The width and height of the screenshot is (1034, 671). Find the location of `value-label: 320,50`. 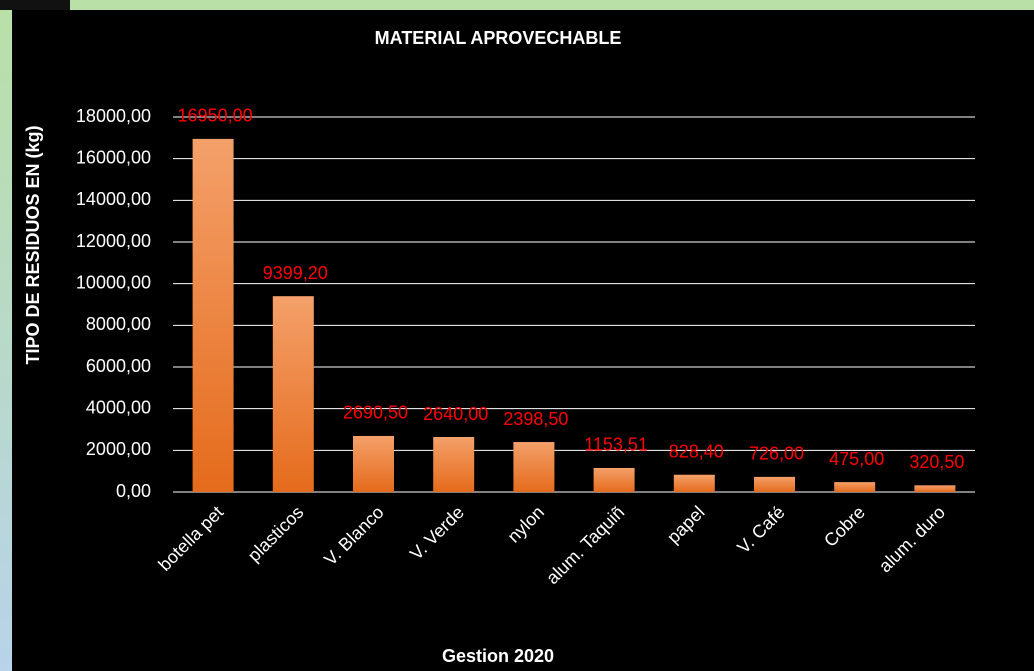

value-label: 320,50 is located at coordinates (936, 462).